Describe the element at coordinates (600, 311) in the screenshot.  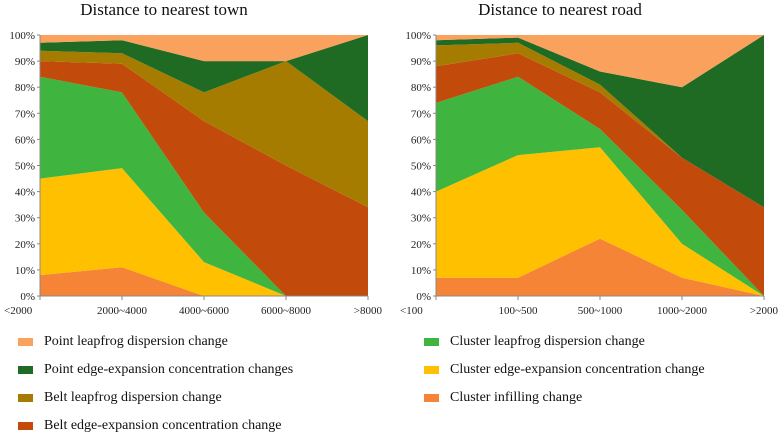
I see `x-tick-label: 500~1000` at that location.